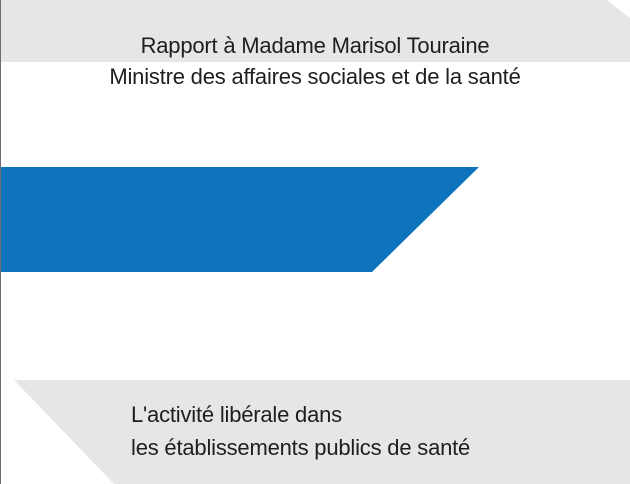  Describe the element at coordinates (0, 242) in the screenshot. I see `left-edge-rule` at that location.